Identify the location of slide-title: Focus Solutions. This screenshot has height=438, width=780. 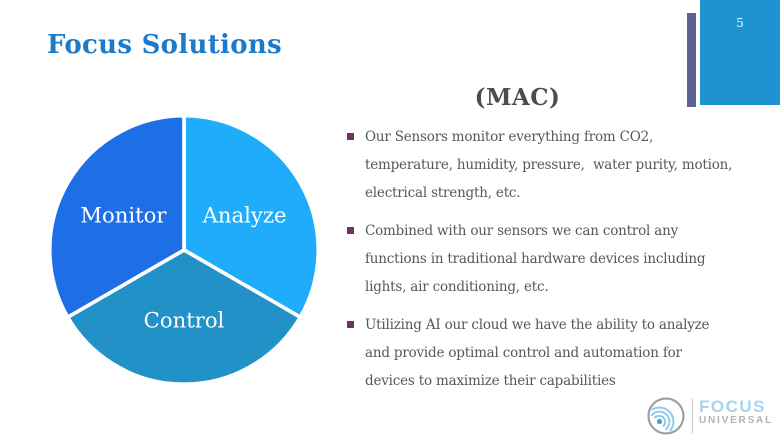
(164, 45).